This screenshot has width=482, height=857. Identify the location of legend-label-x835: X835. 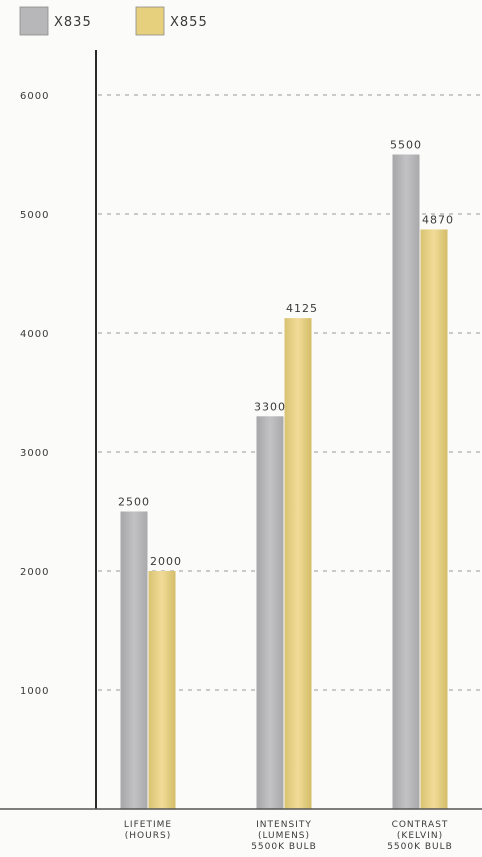
(73, 22).